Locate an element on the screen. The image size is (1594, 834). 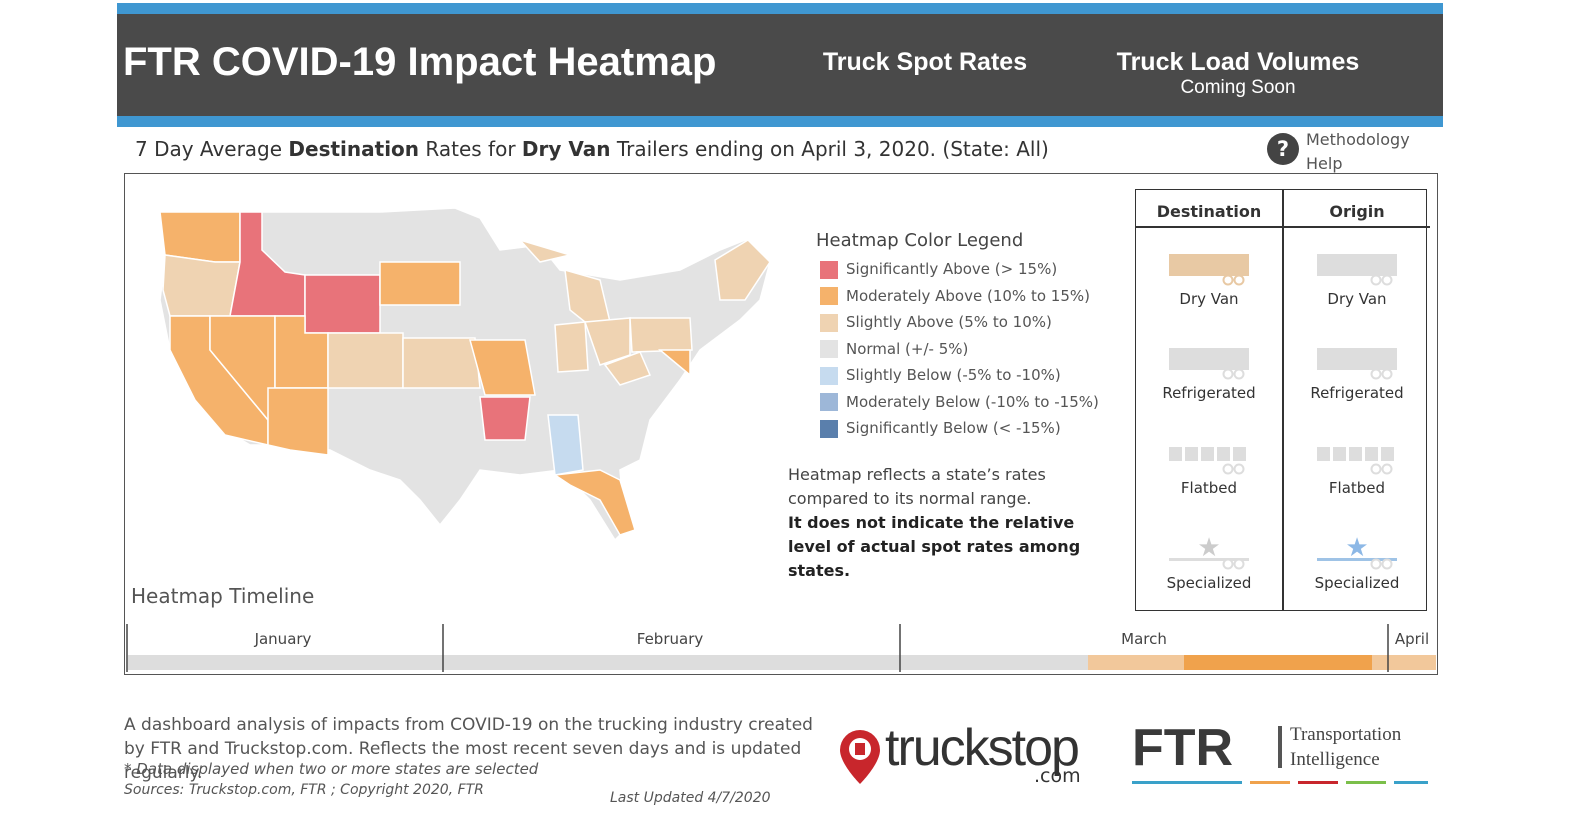
month-label: March is located at coordinates (1144, 639).